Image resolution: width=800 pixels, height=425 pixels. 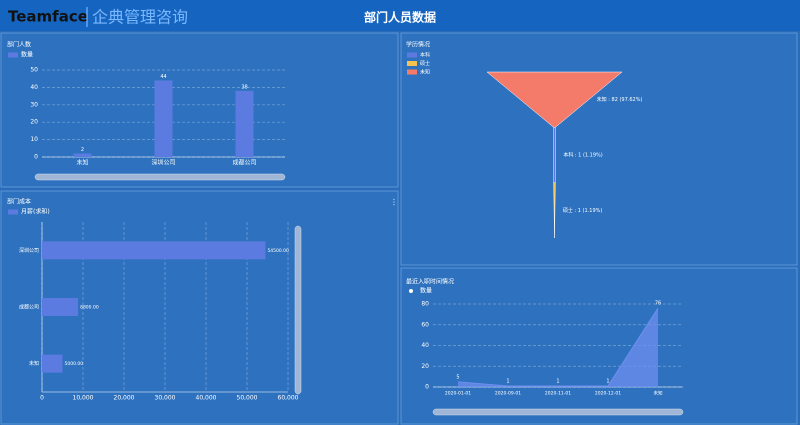 What do you see at coordinates (34, 363) in the screenshot?
I see `y-tick-label: 未知` at bounding box center [34, 363].